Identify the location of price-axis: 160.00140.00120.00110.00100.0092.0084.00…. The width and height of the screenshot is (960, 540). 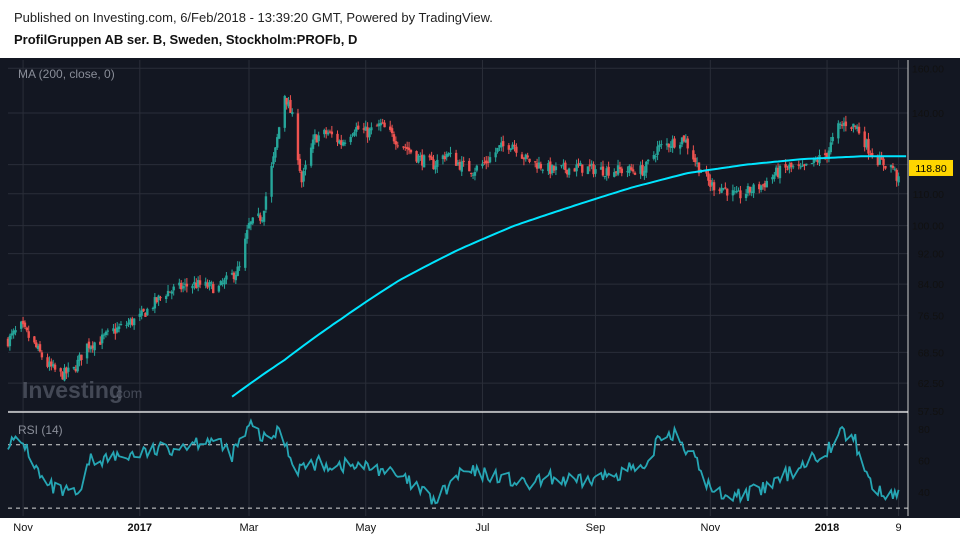
(928, 240).